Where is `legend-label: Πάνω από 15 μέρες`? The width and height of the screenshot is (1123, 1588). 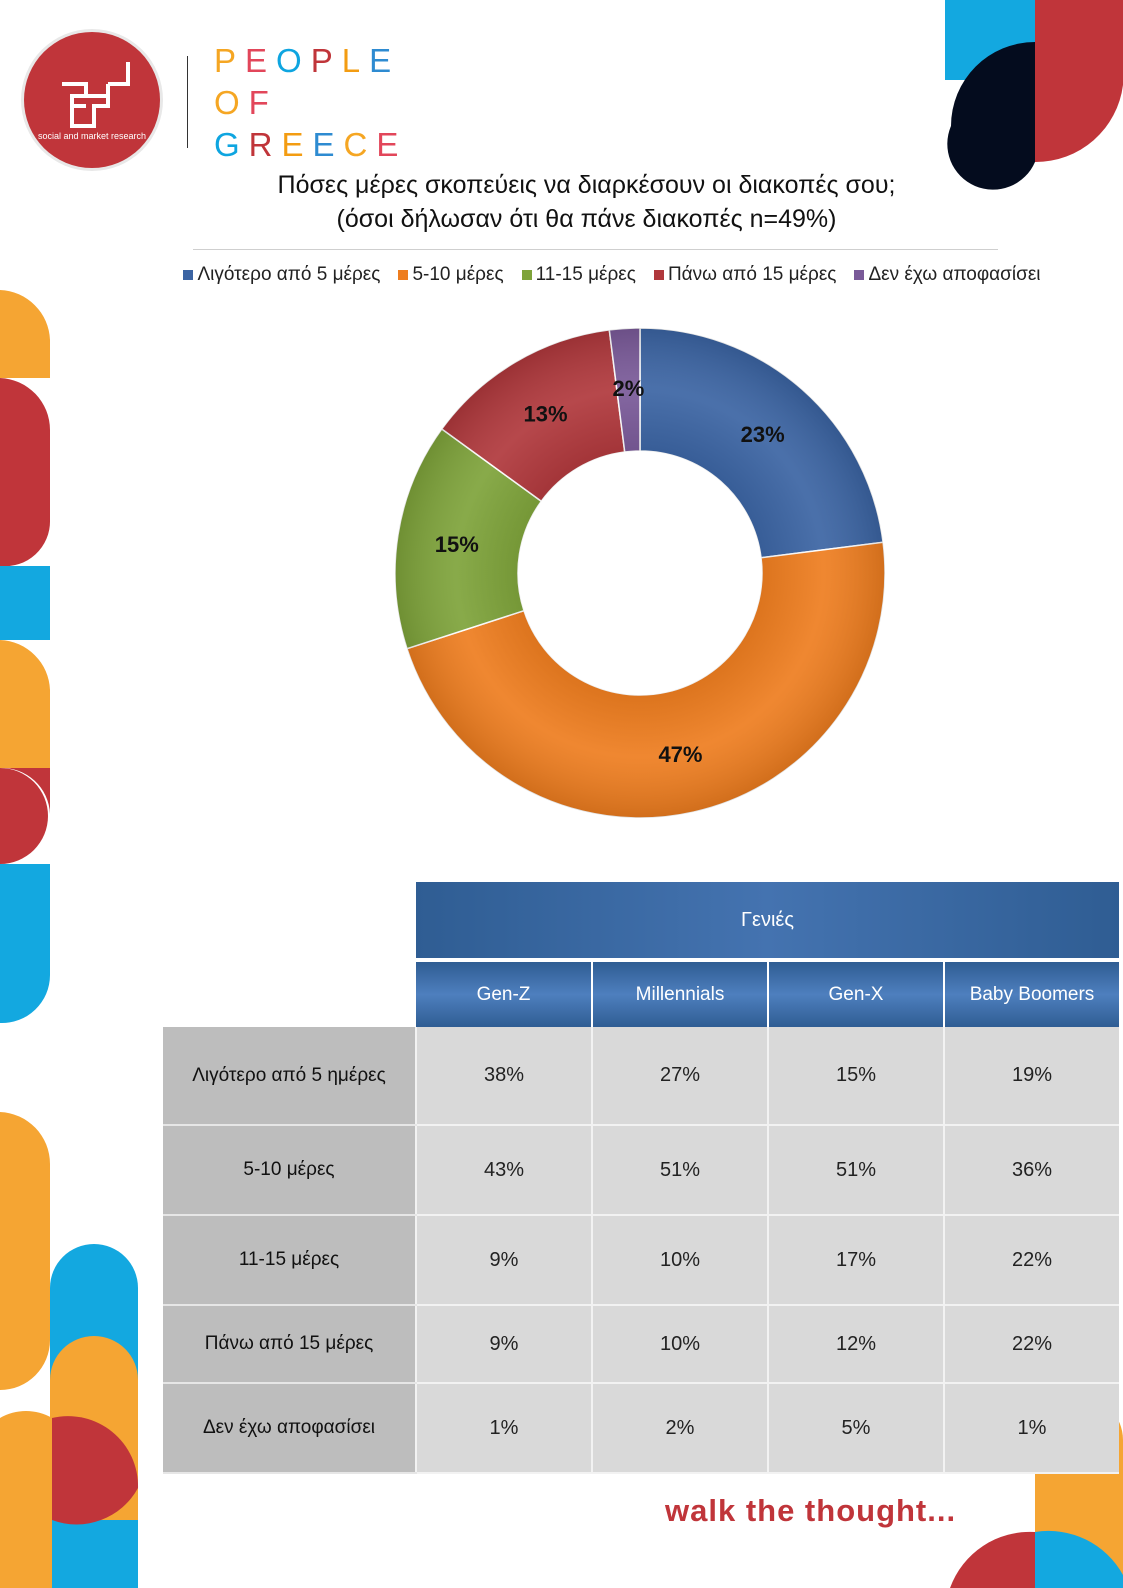 legend-label: Πάνω από 15 μέρες is located at coordinates (752, 274).